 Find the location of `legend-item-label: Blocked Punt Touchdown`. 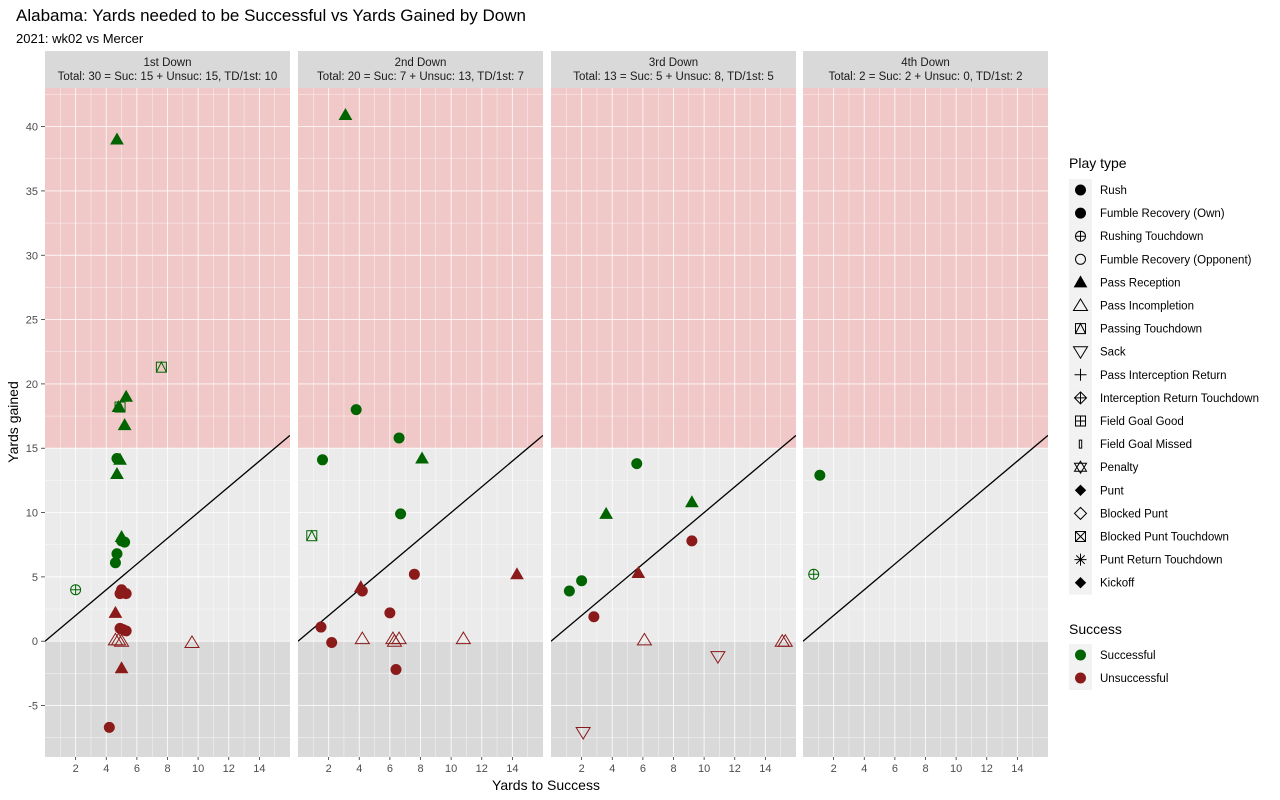

legend-item-label: Blocked Punt Touchdown is located at coordinates (1164, 538).